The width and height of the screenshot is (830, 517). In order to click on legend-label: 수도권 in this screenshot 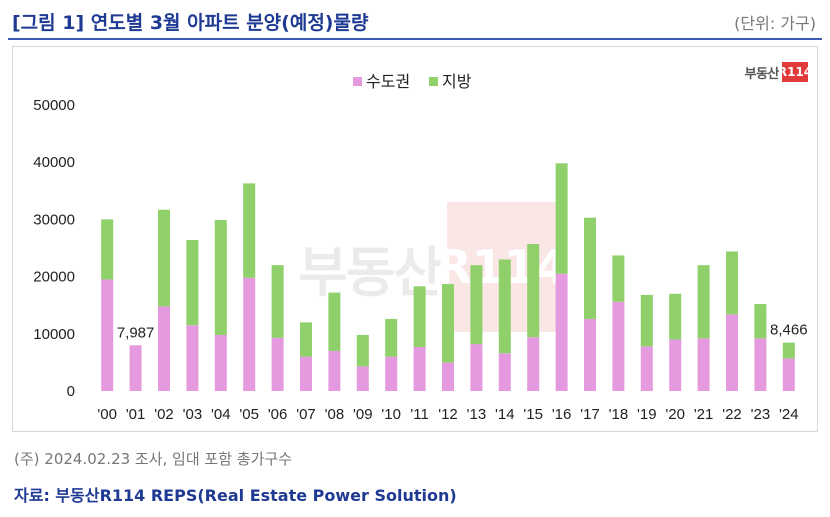, I will do `click(388, 82)`.